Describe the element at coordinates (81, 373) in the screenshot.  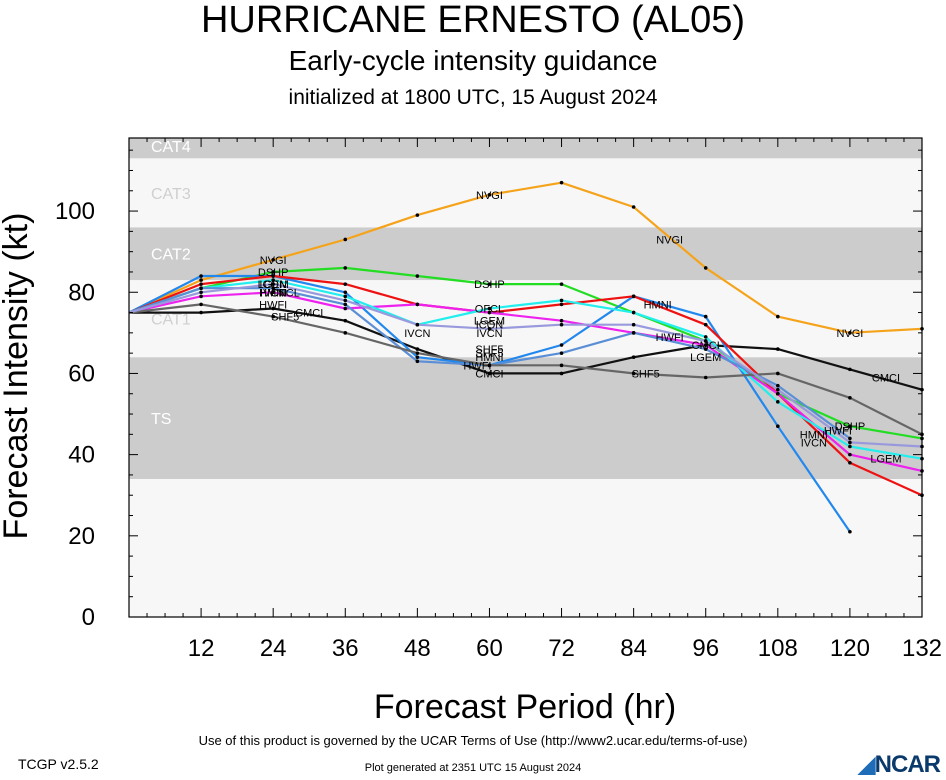
I see `y-tick-label: 60` at that location.